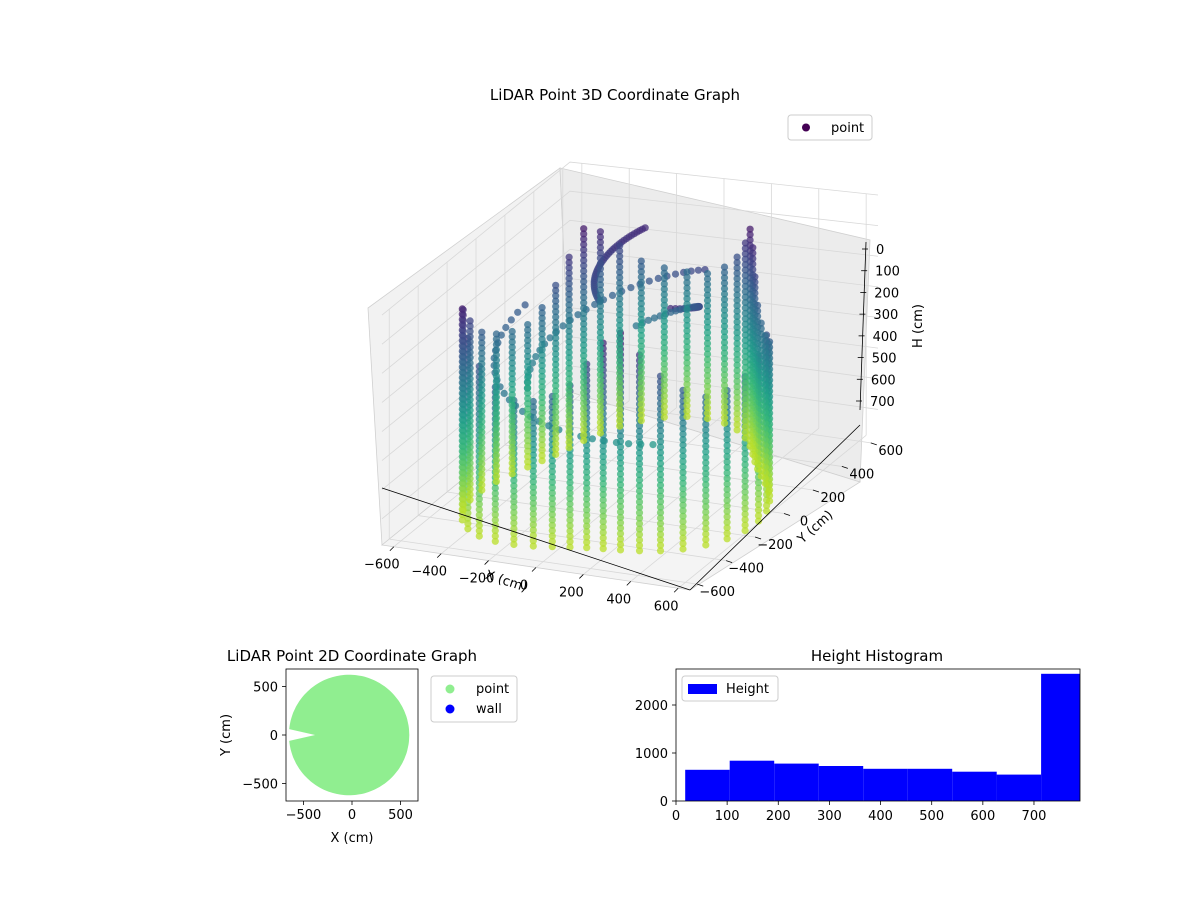 This screenshot has width=1200, height=900. What do you see at coordinates (787, 514) in the screenshot?
I see `3d-y-tick` at bounding box center [787, 514].